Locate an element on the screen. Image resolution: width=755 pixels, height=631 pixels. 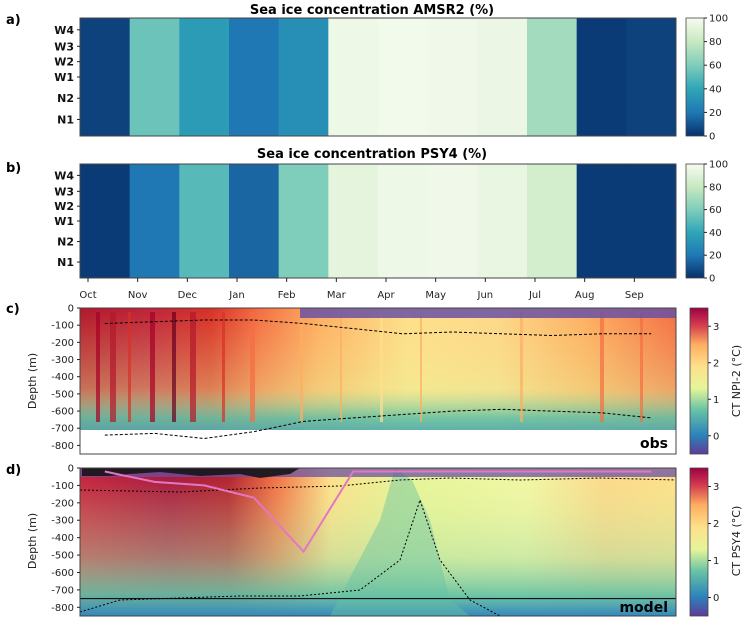
panel-d-cbtick-label-2: 2 is located at coordinates (716, 524).